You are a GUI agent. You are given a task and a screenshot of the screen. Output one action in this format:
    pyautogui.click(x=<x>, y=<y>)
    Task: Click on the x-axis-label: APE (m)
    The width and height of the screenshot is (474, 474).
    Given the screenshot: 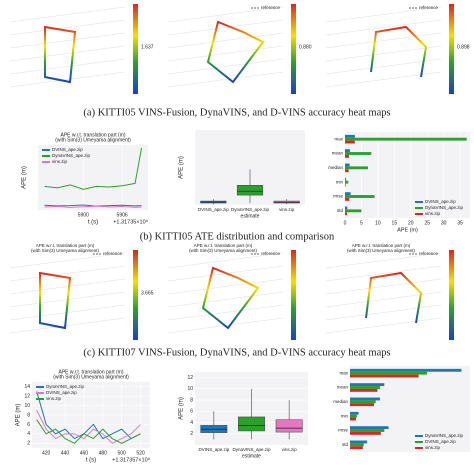 What is the action you would take?
    pyautogui.click(x=407, y=230)
    